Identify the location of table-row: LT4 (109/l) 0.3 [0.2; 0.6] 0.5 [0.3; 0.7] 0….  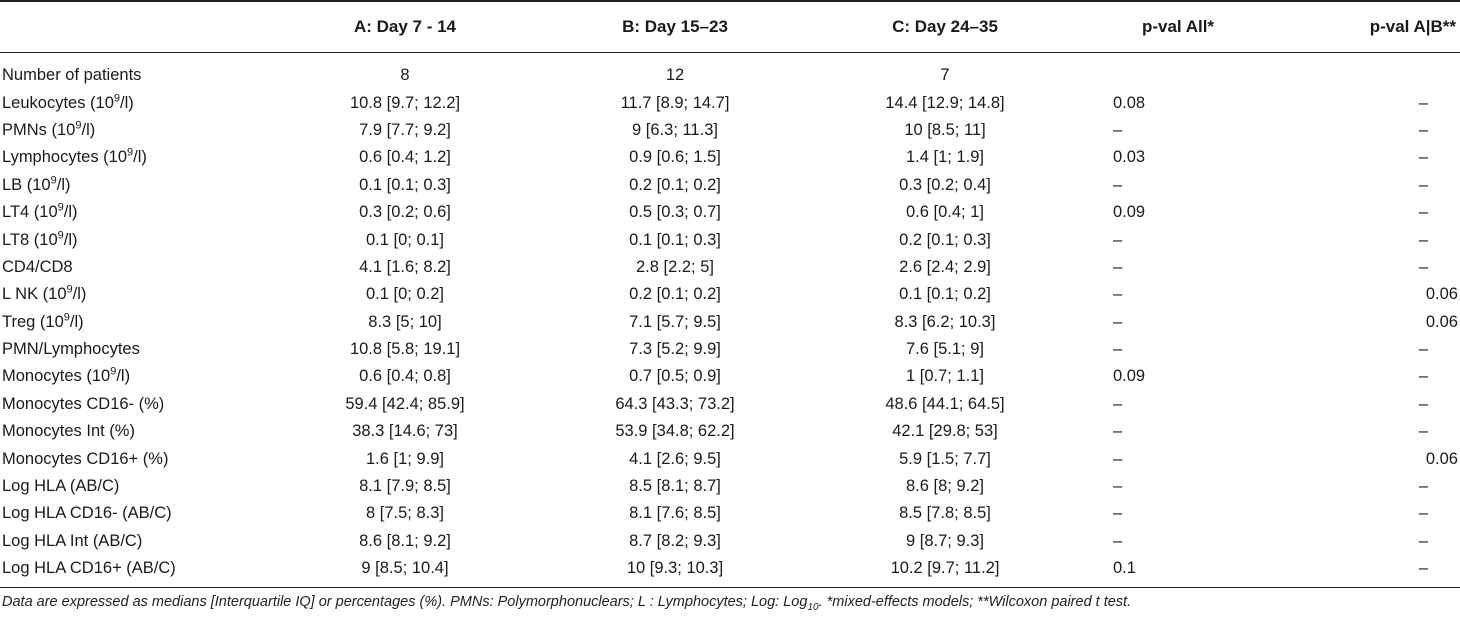
(730, 212).